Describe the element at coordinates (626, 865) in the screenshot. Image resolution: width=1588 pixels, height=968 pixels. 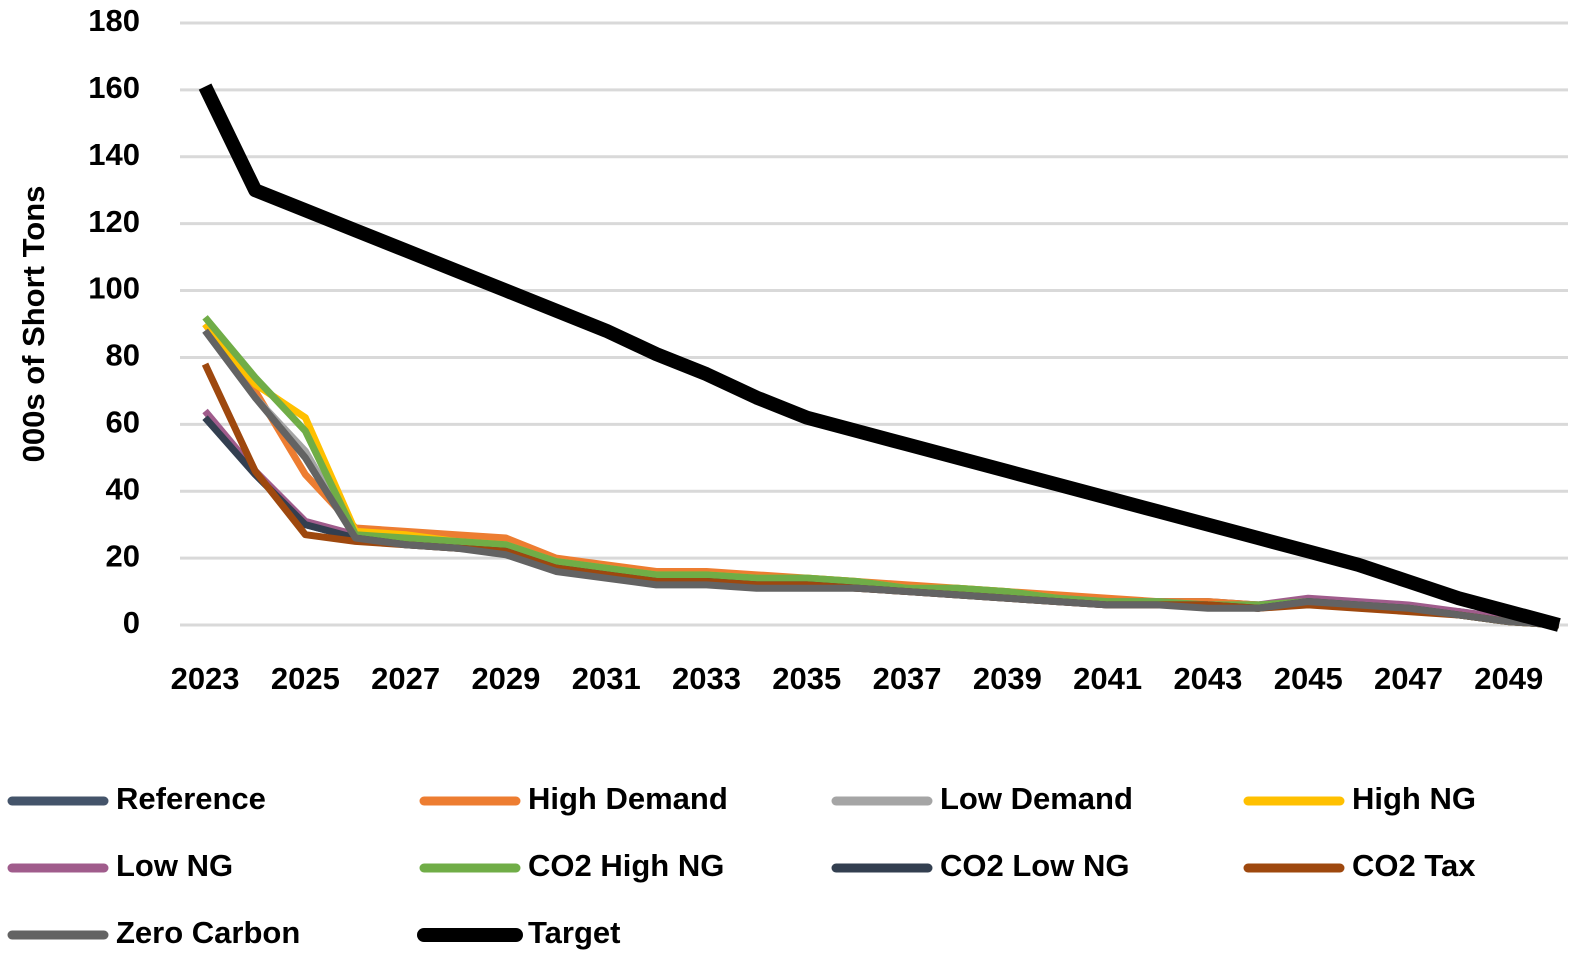
I see `legend-label: CO2 High NG` at that location.